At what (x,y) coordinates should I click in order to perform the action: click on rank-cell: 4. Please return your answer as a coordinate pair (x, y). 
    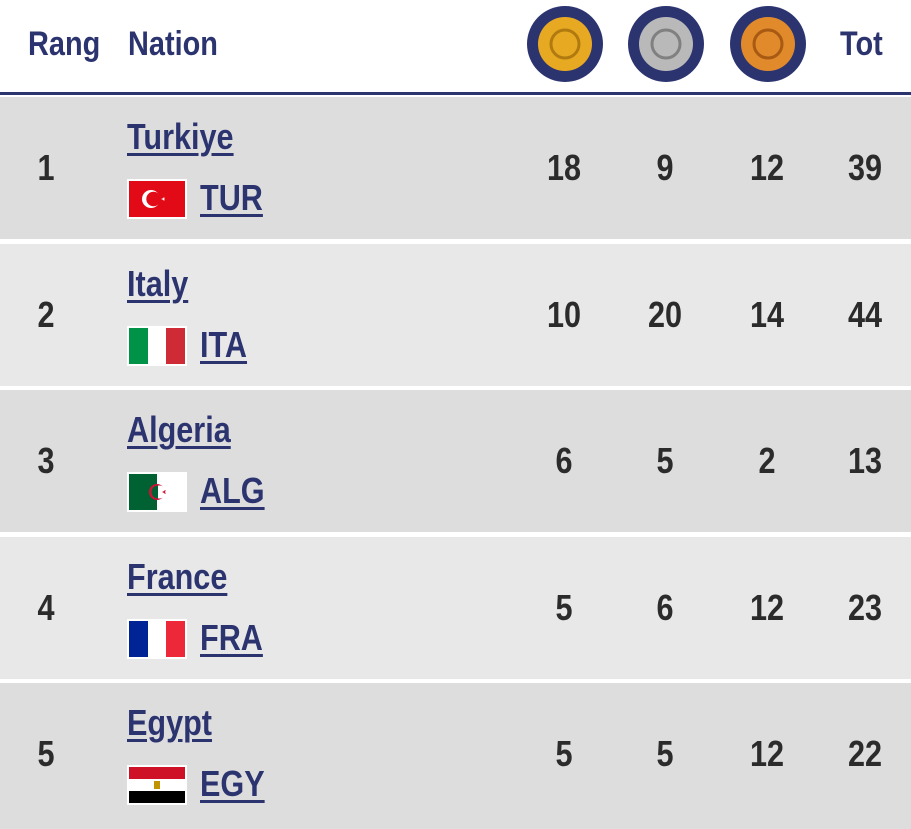
    Looking at the image, I should click on (46, 607).